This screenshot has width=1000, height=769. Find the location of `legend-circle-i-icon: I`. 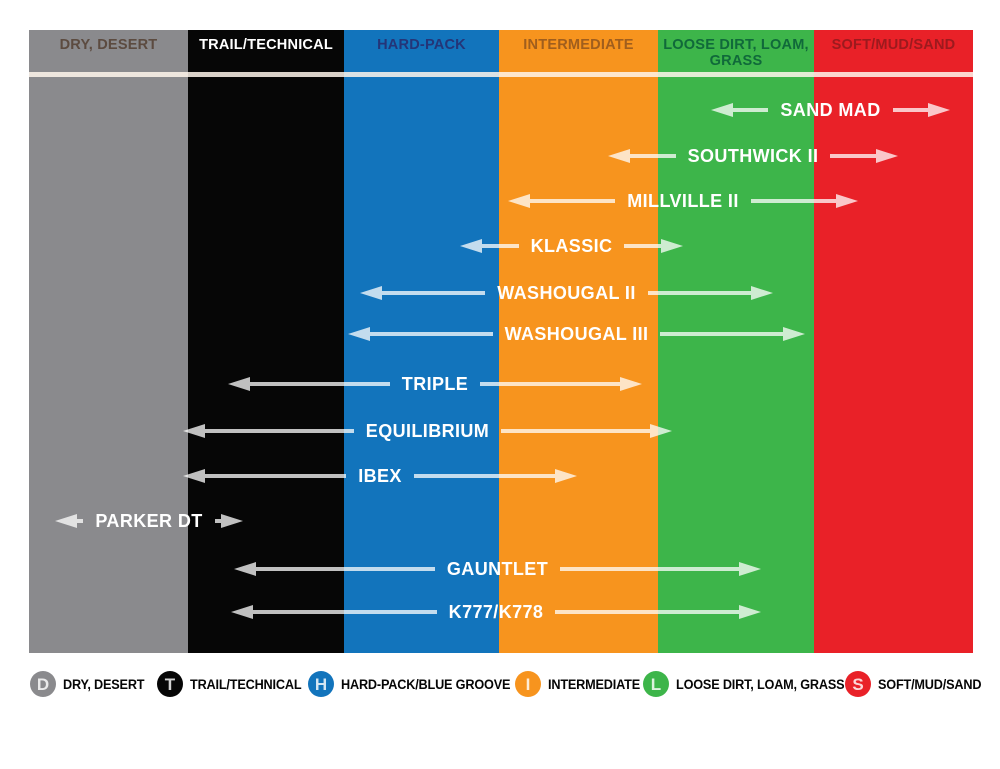

legend-circle-i-icon: I is located at coordinates (528, 684).